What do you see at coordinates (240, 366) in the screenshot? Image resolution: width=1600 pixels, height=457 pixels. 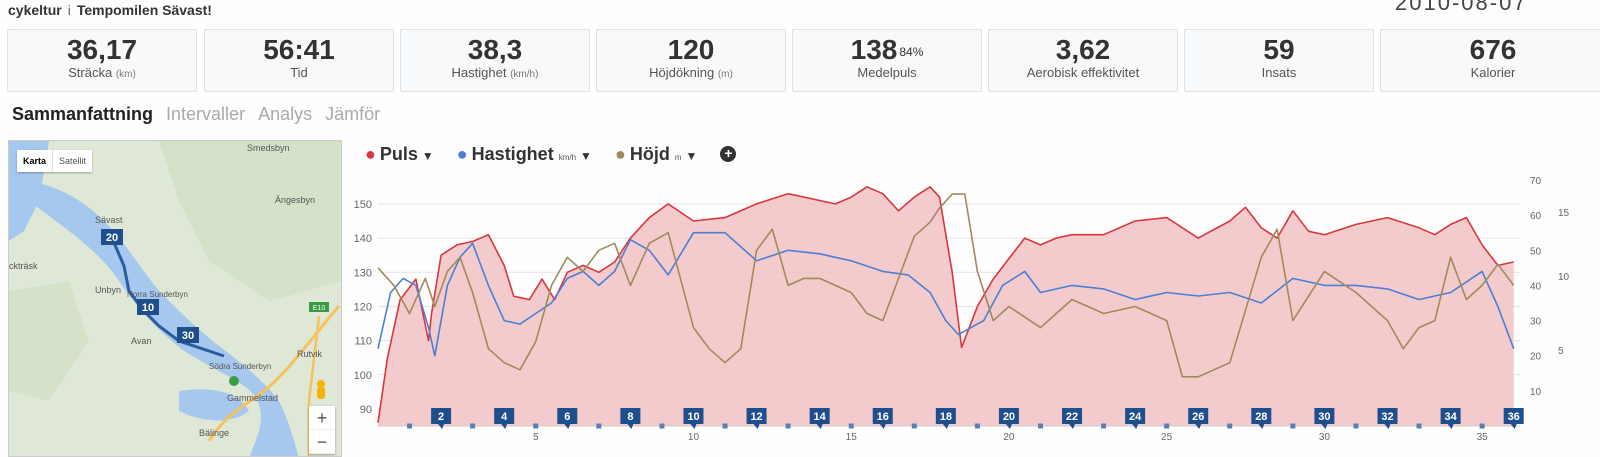 I see `place-label: Södra Sunderbyn` at bounding box center [240, 366].